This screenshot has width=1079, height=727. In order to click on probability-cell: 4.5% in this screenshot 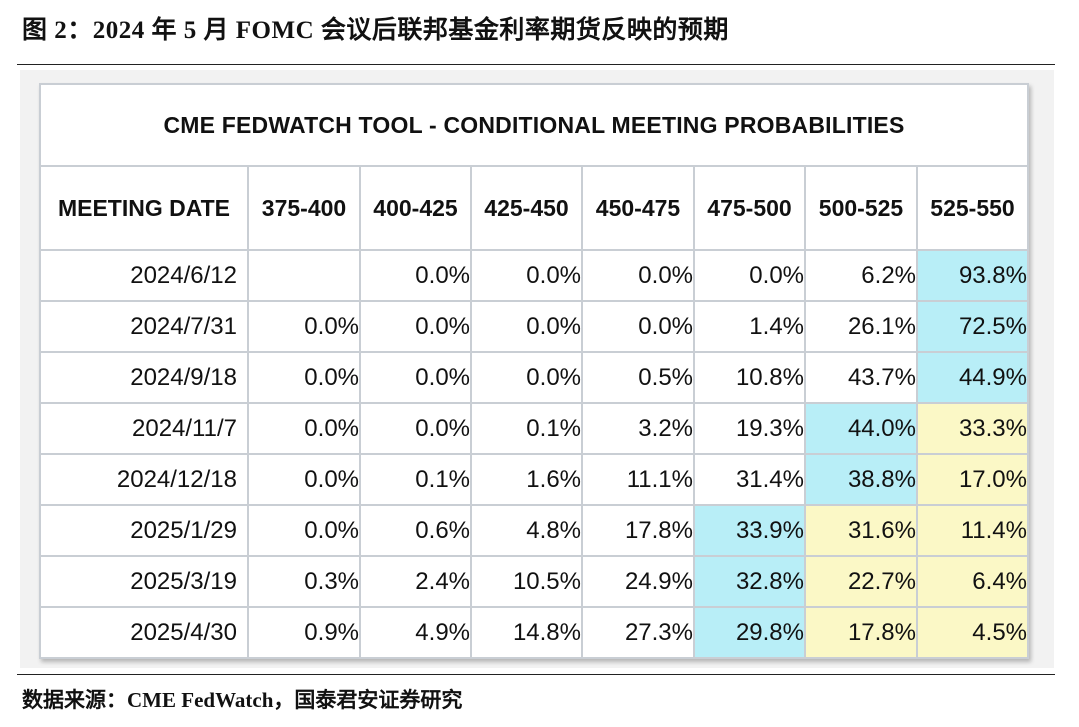, I will do `click(972, 632)`.